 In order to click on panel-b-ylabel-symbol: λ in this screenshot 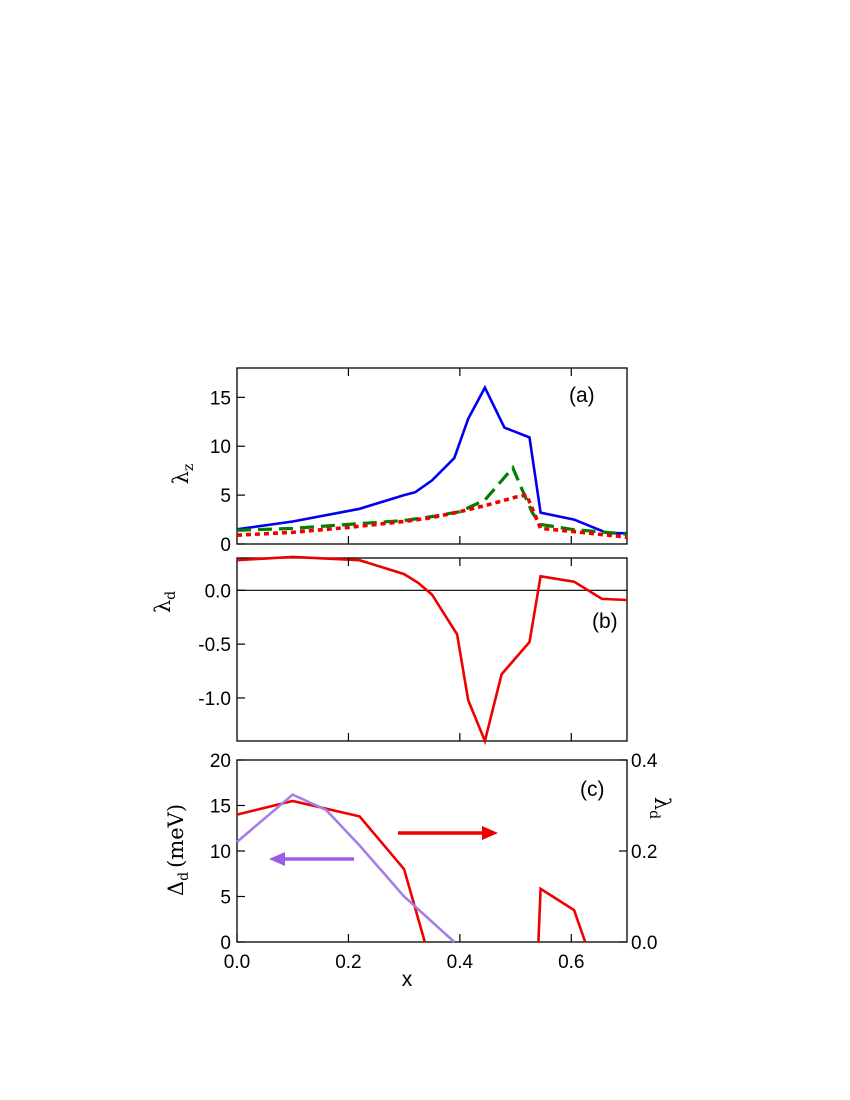, I will do `click(163, 606)`.